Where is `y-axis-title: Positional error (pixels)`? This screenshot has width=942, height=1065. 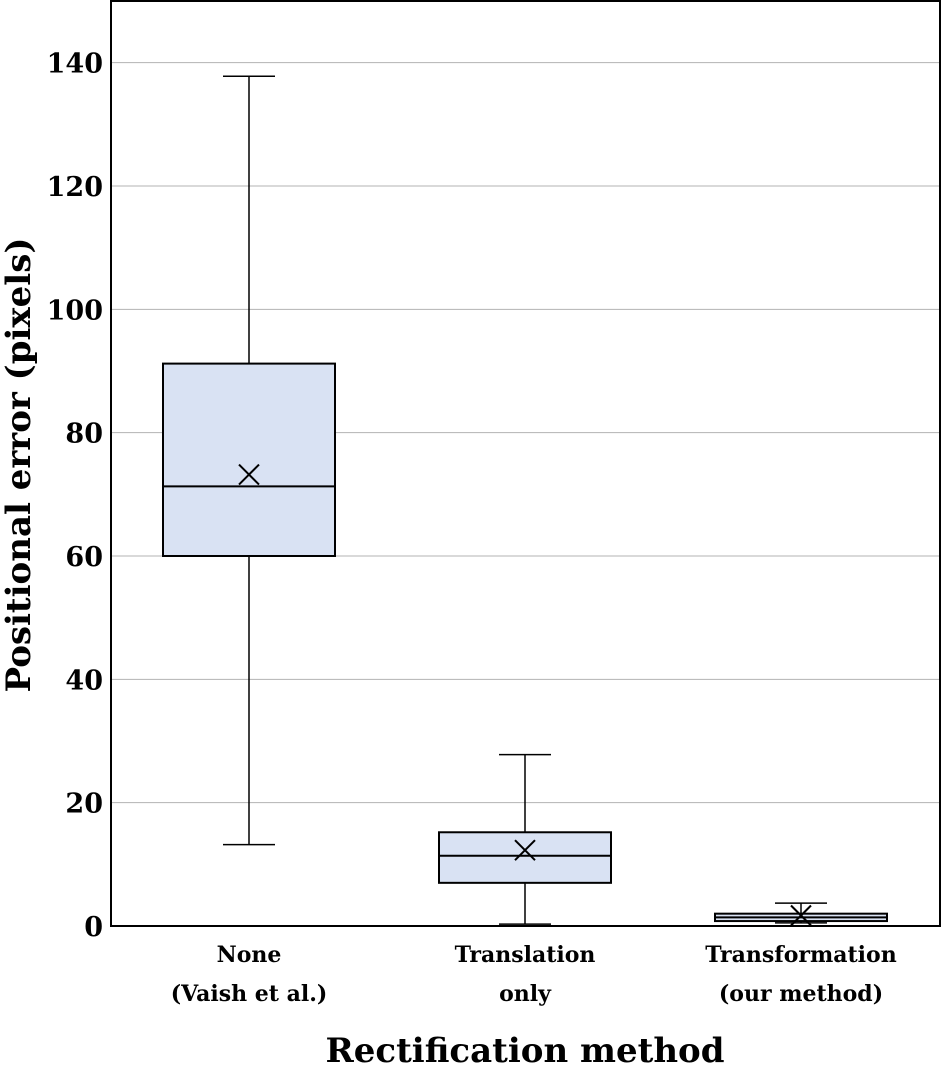
y-axis-title: Positional error (pixels) is located at coordinates (19, 465).